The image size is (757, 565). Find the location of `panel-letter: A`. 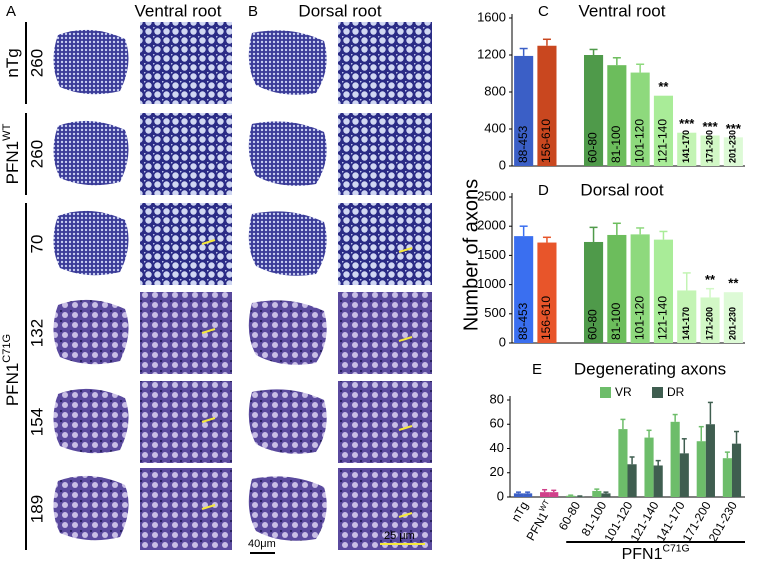

panel-letter: A is located at coordinates (11, 11).